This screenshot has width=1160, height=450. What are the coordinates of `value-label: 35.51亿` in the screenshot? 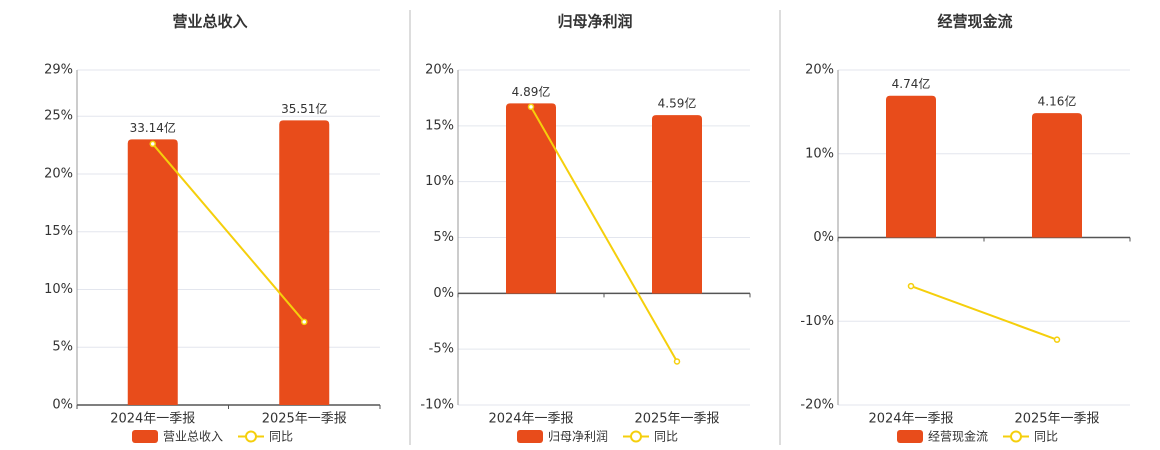 It's located at (304, 108).